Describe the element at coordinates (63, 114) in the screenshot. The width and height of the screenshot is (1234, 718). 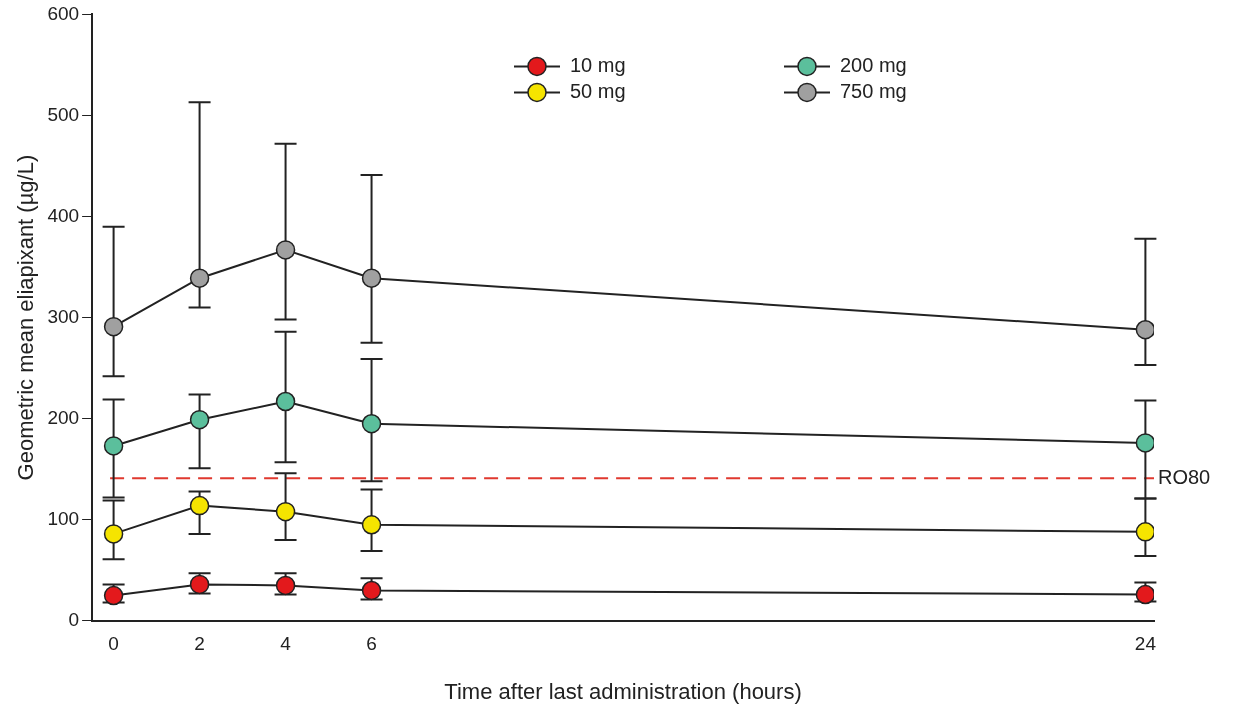
I see `y-tick-label: 500` at that location.